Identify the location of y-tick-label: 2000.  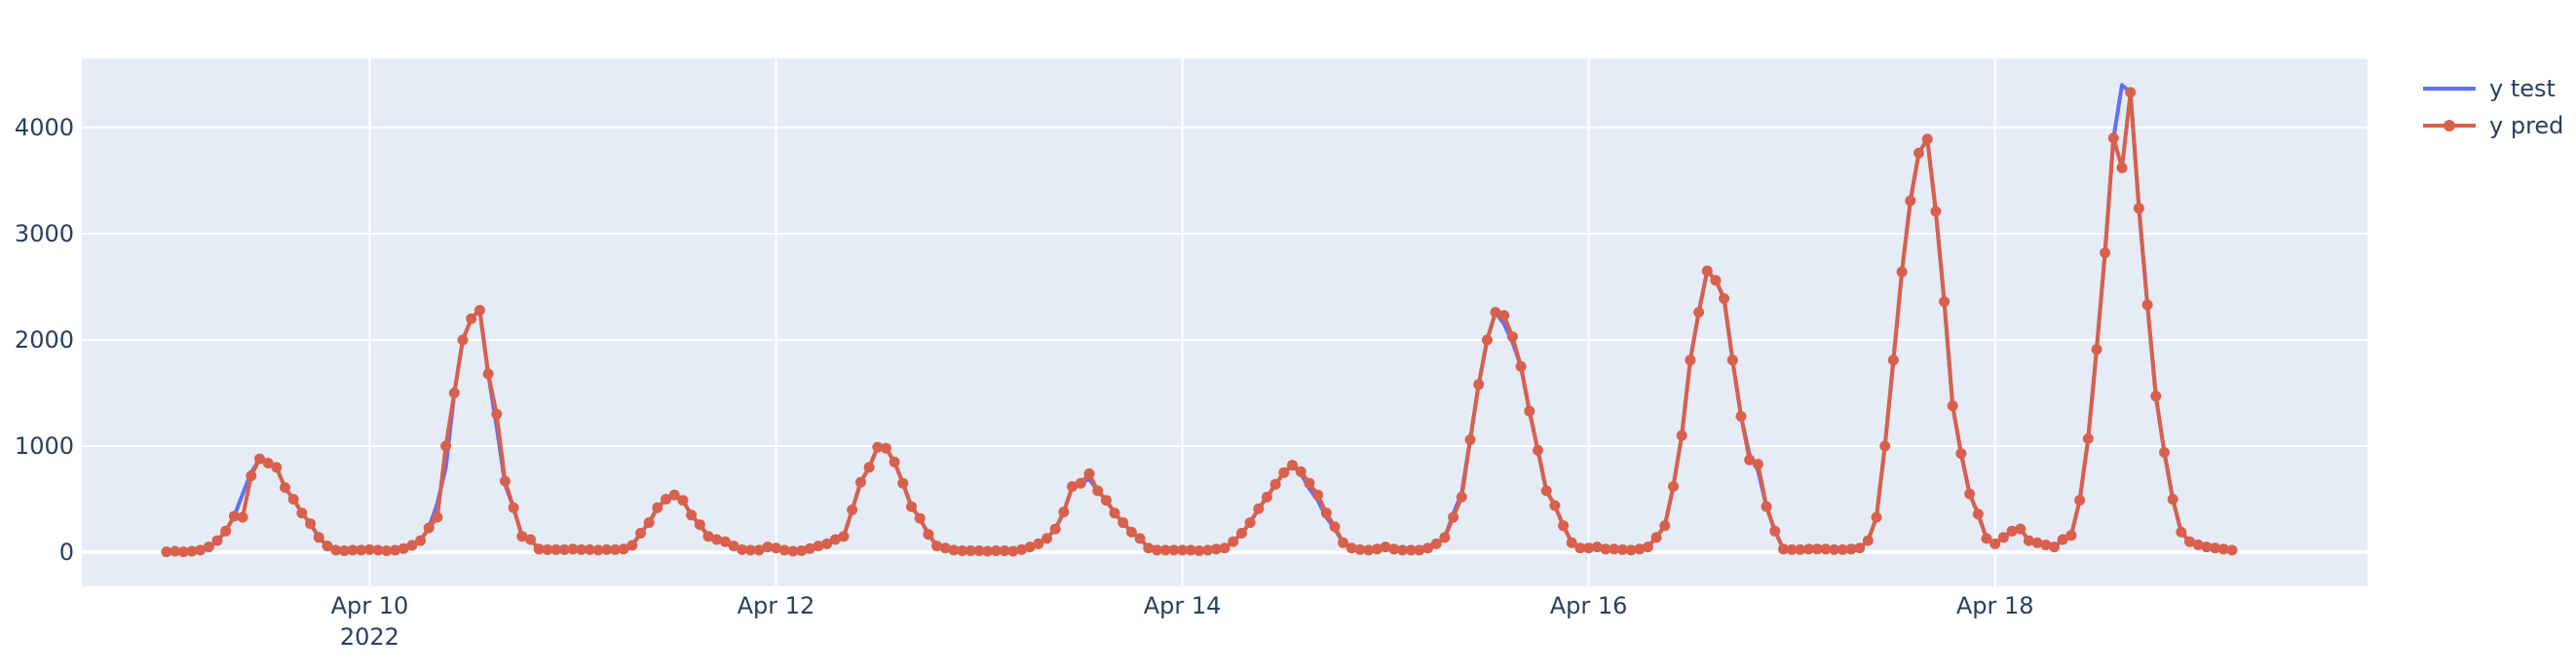
(44, 340).